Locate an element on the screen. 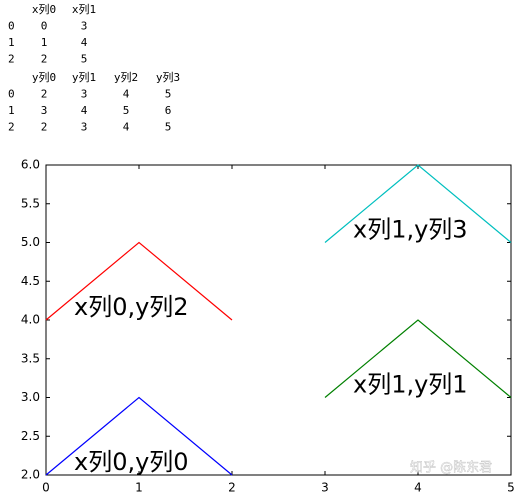 This screenshot has height=497, width=522. y-tick-label: 3.0 is located at coordinates (30, 397).